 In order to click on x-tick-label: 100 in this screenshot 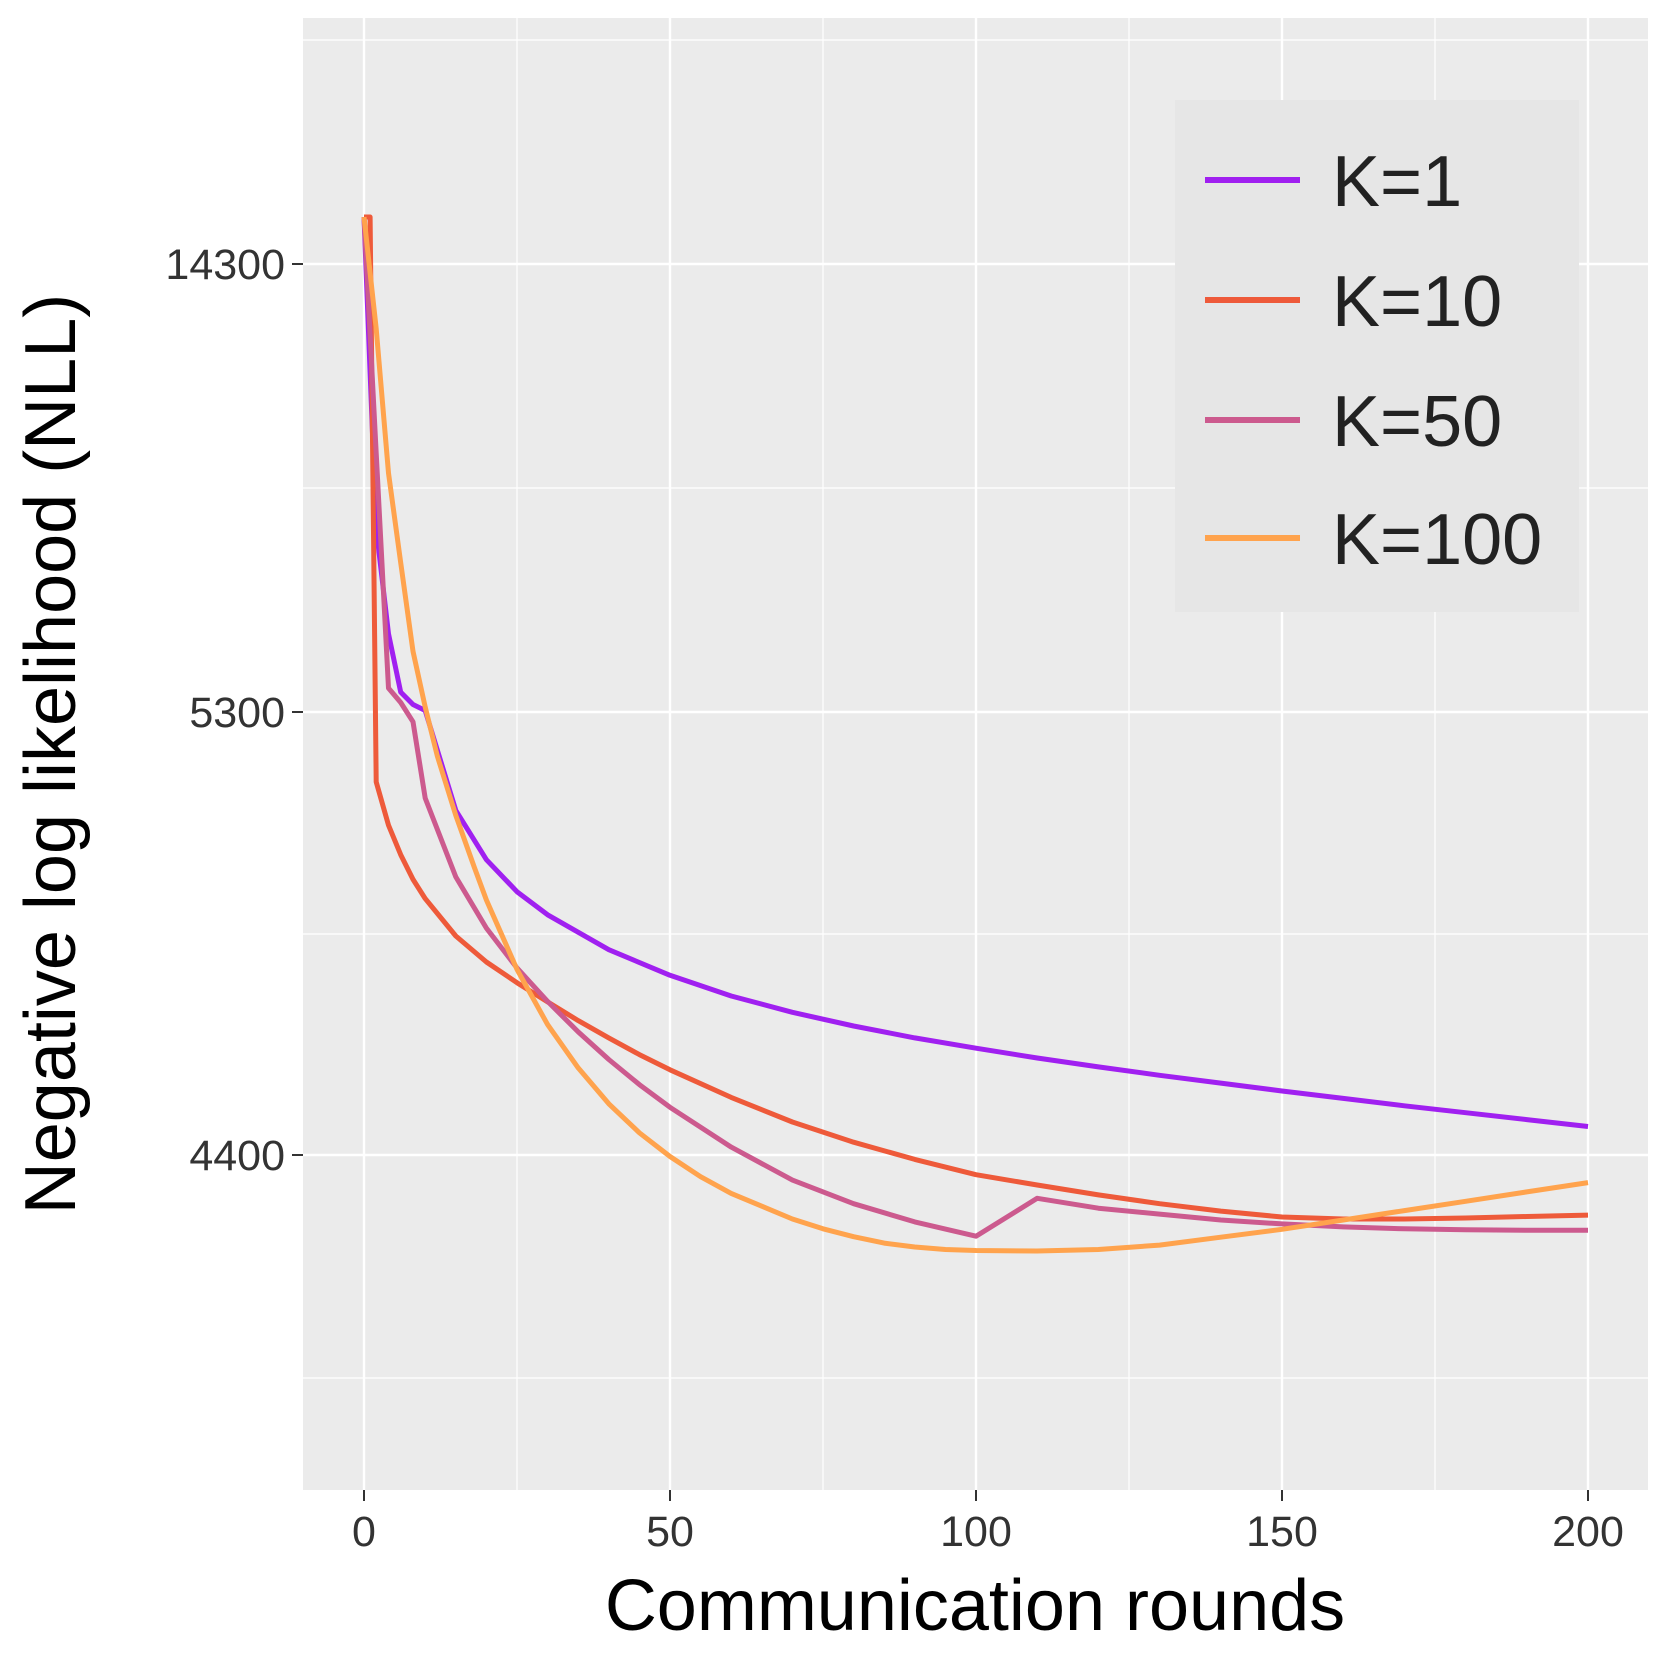, I will do `click(976, 1532)`.